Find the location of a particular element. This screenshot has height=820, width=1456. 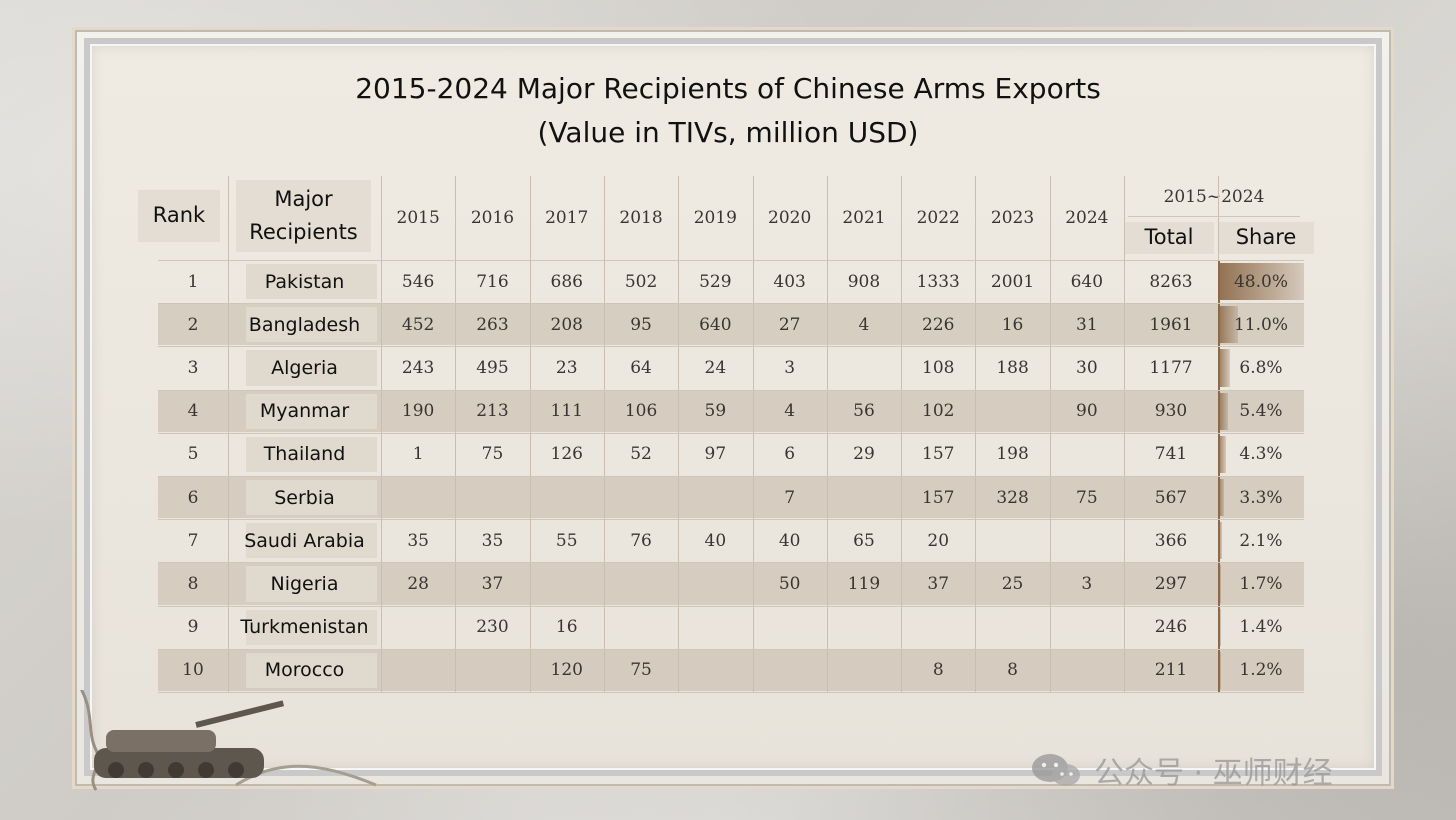

year-header: 2023 is located at coordinates (1012, 218).